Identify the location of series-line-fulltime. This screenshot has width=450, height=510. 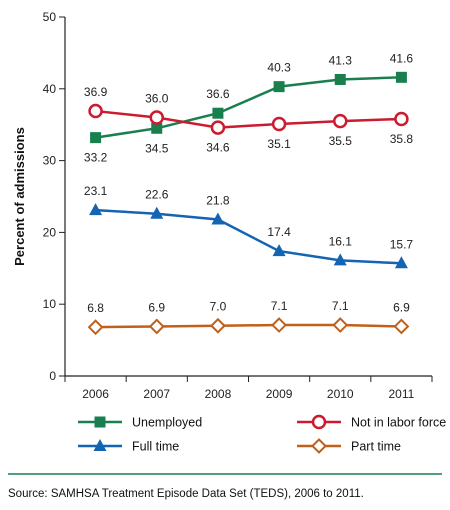
(248, 236).